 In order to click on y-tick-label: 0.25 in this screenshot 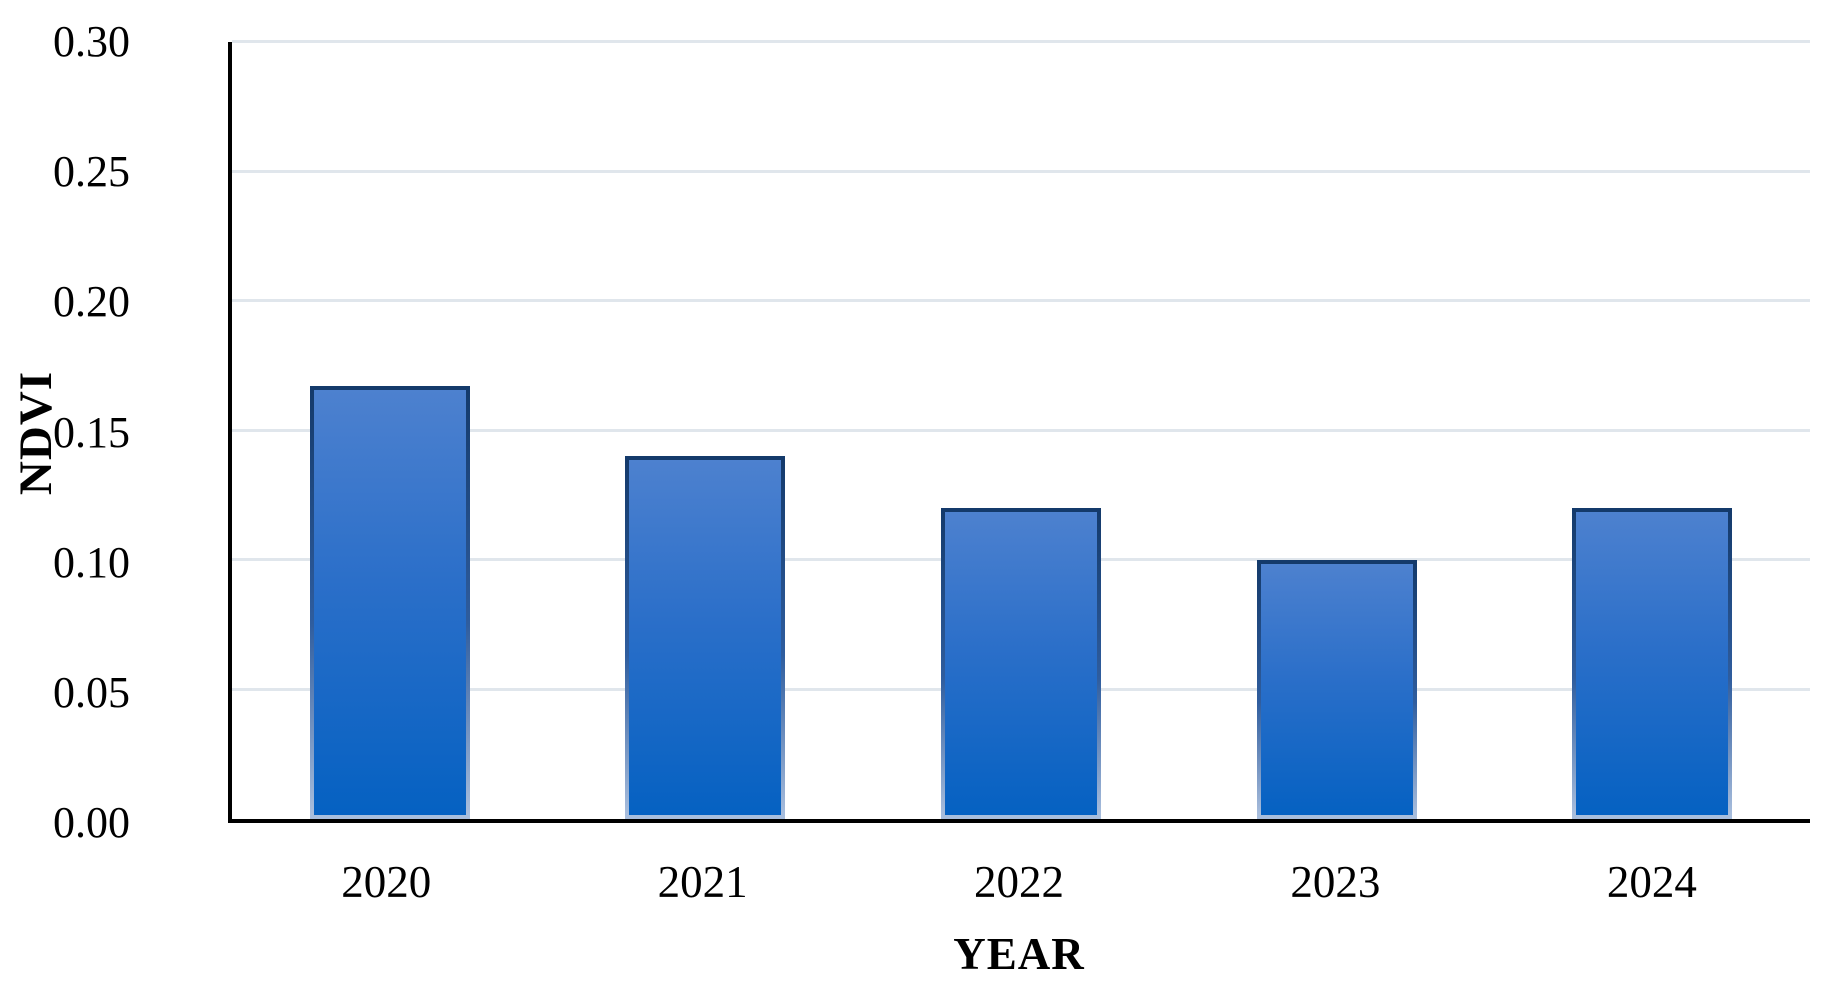, I will do `click(91, 172)`.